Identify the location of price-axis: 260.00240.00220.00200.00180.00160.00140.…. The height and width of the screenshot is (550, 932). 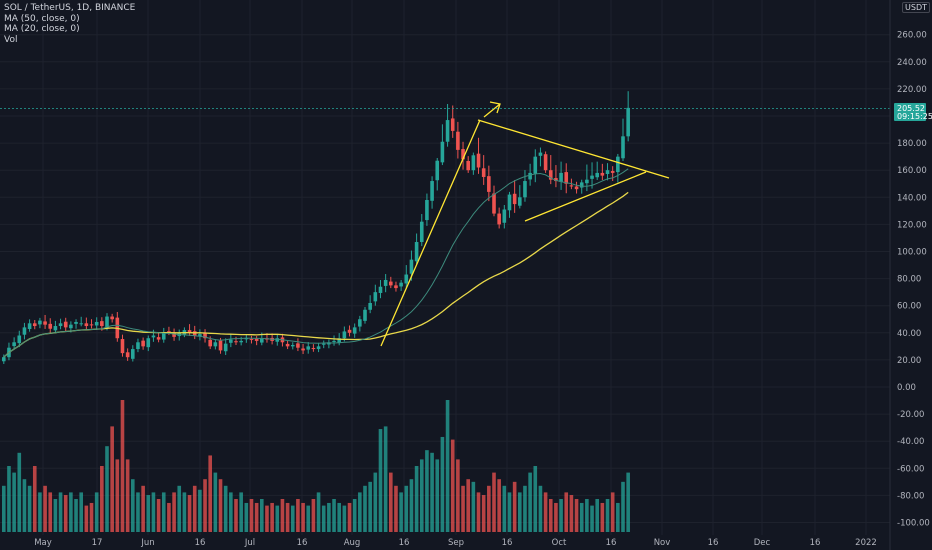
(909, 275).